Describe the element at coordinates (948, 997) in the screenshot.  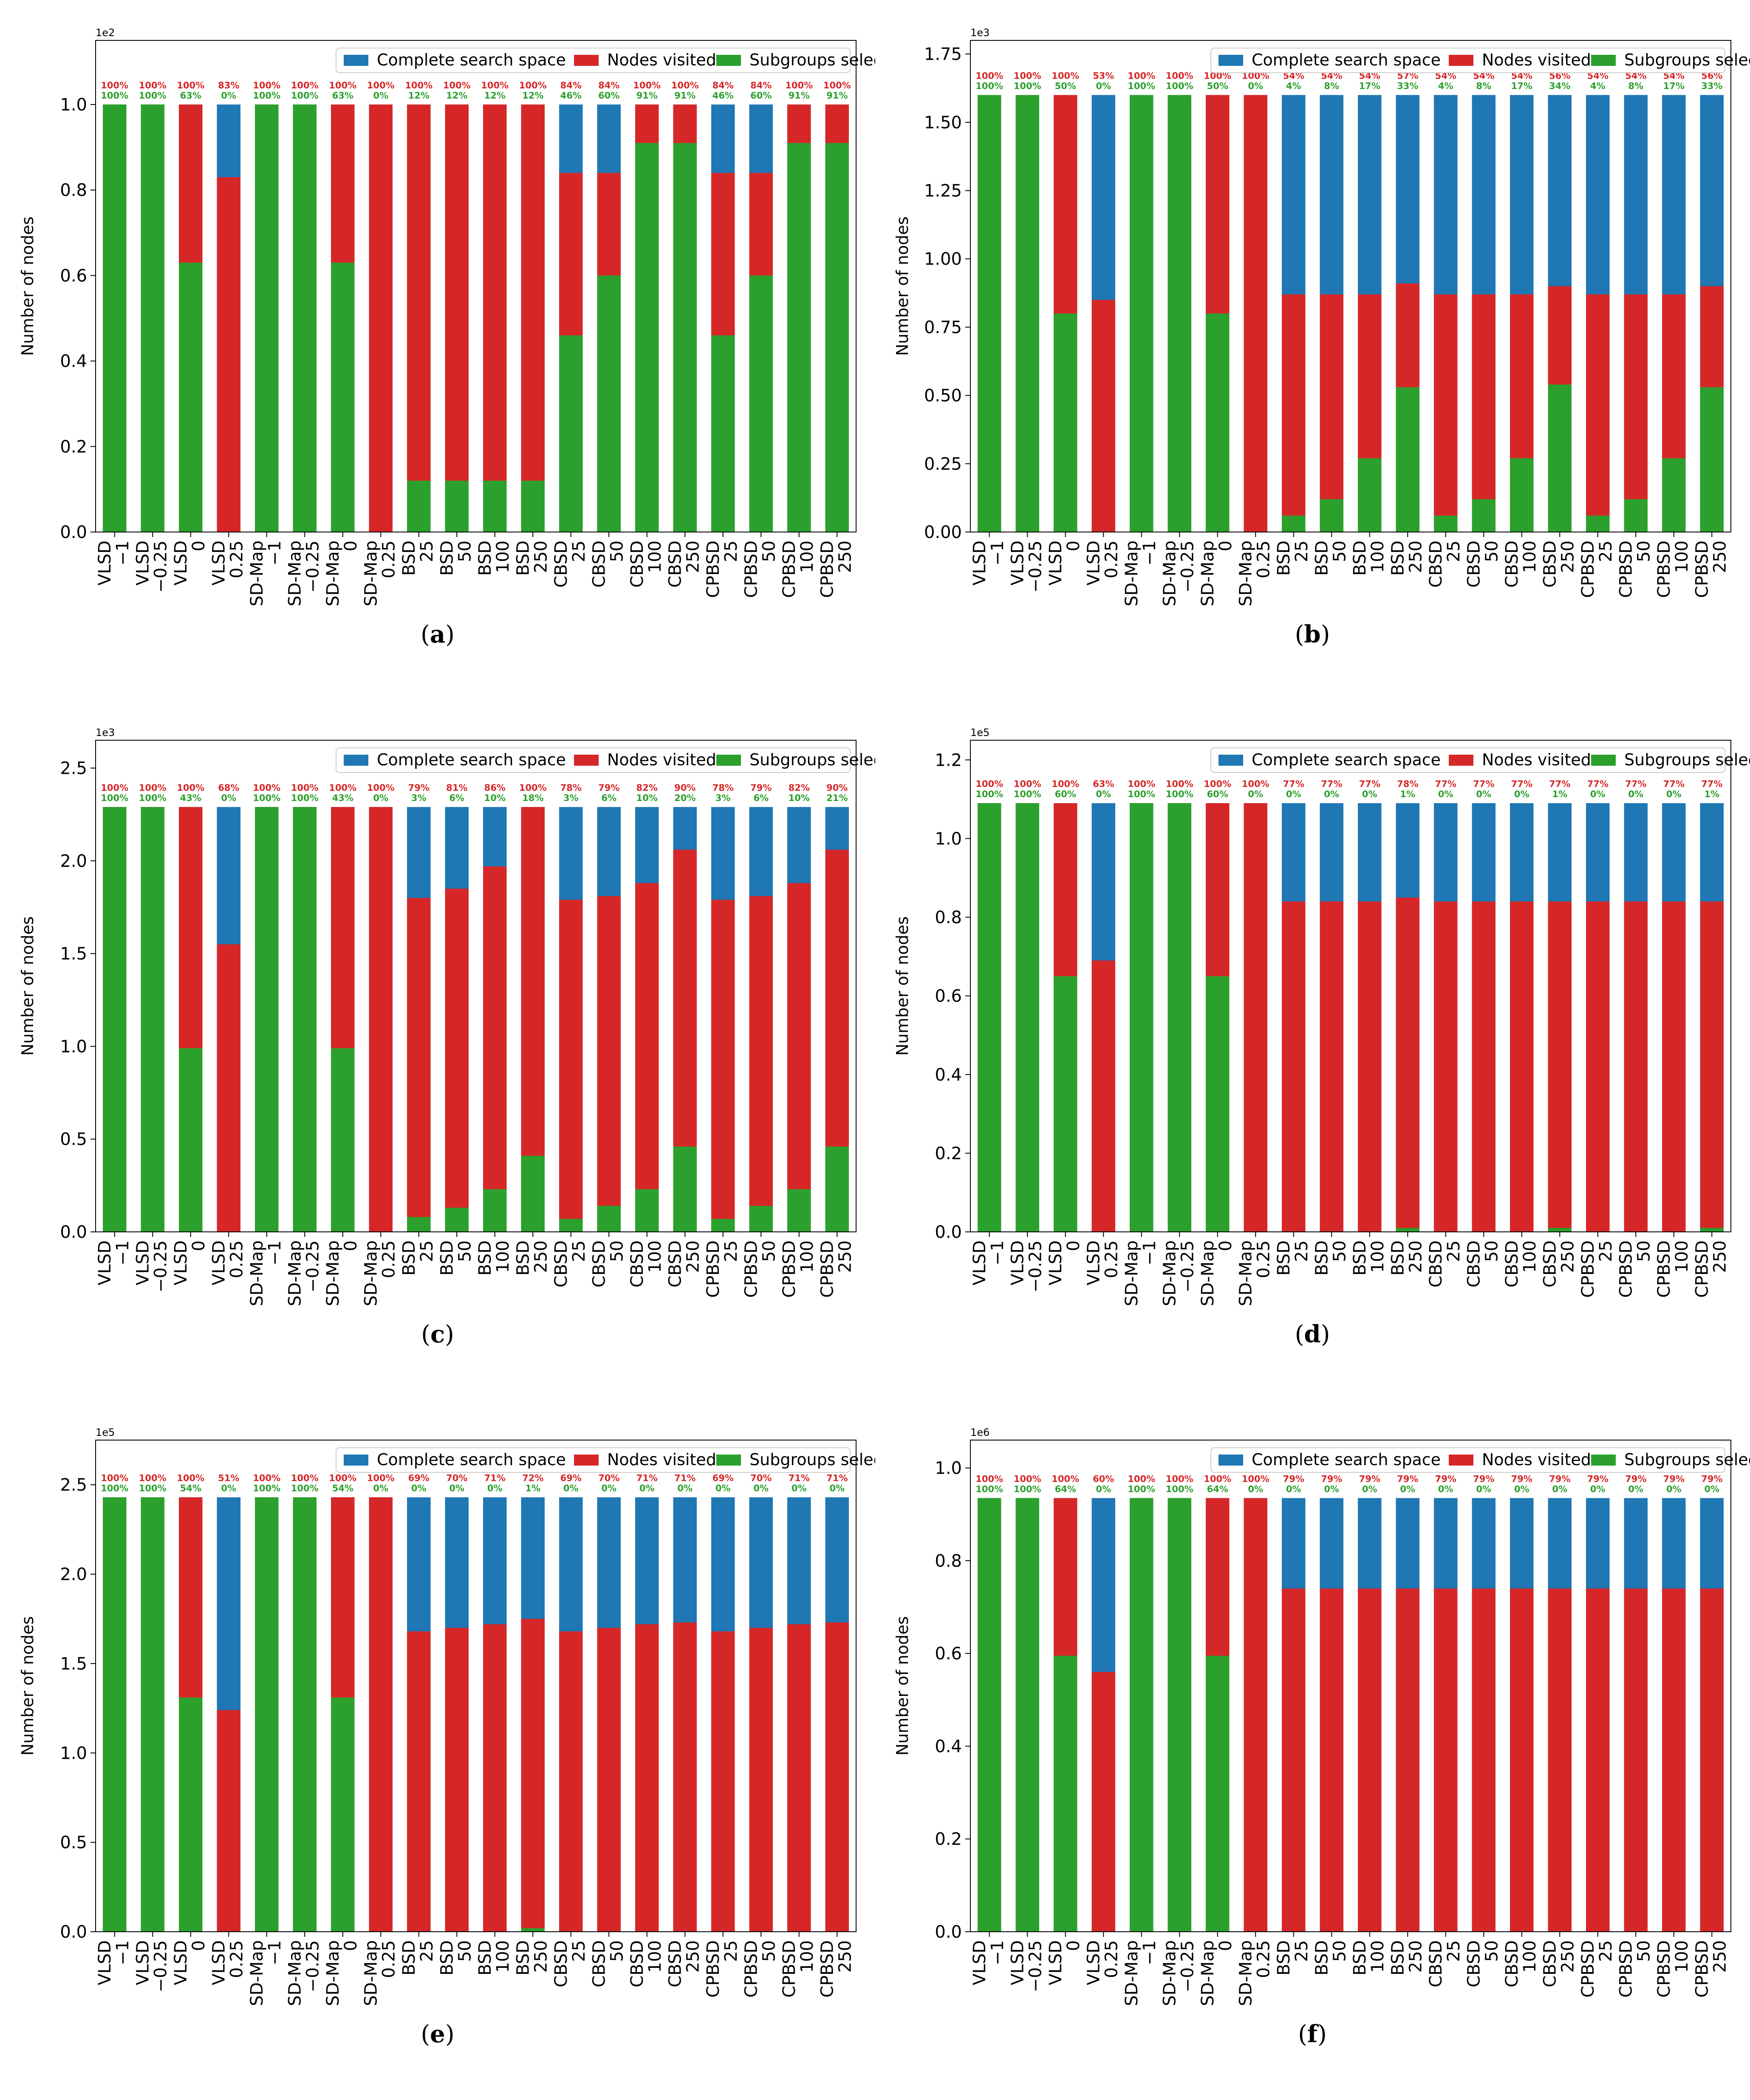
I see `y-tick-label: 0.6` at that location.